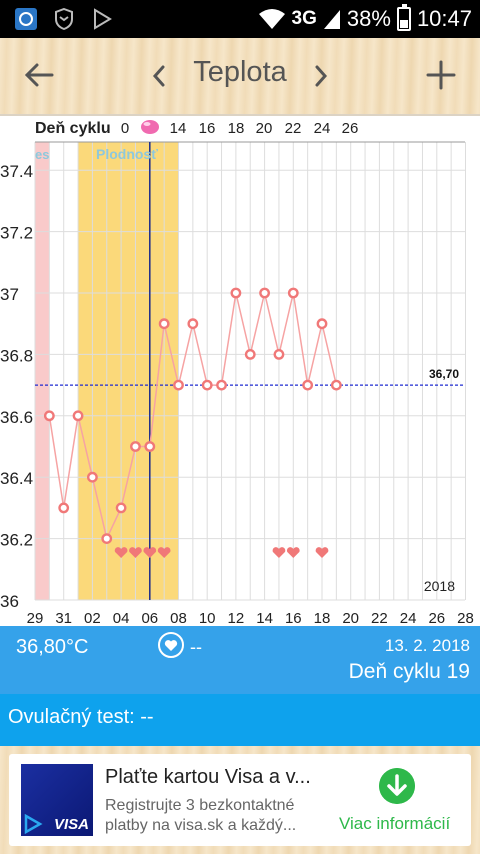  I want to click on add-icon, so click(441, 75).